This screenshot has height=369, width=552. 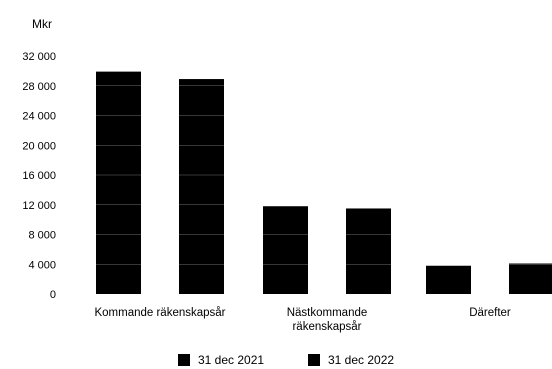 What do you see at coordinates (42, 236) in the screenshot?
I see `y-tick-label: 8 000` at bounding box center [42, 236].